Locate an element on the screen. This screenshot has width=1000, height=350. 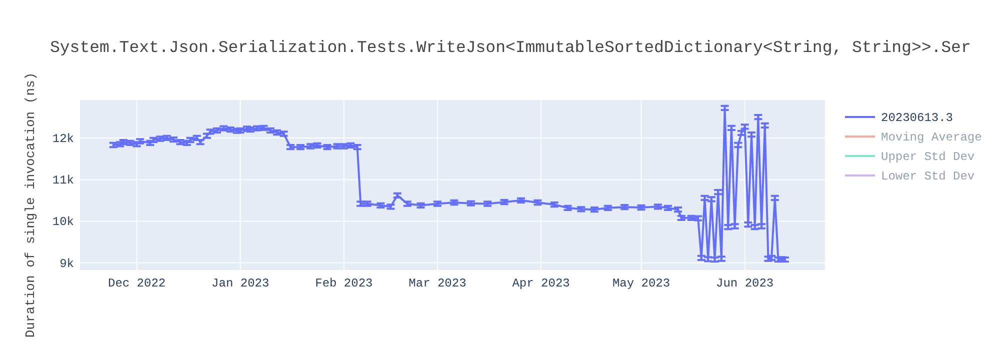
chart-title: System.Text.Json.Serialization.Tests.WriteJson<ImmutableSortedDictionary<String, String>>.Ser is located at coordinates (510, 47).